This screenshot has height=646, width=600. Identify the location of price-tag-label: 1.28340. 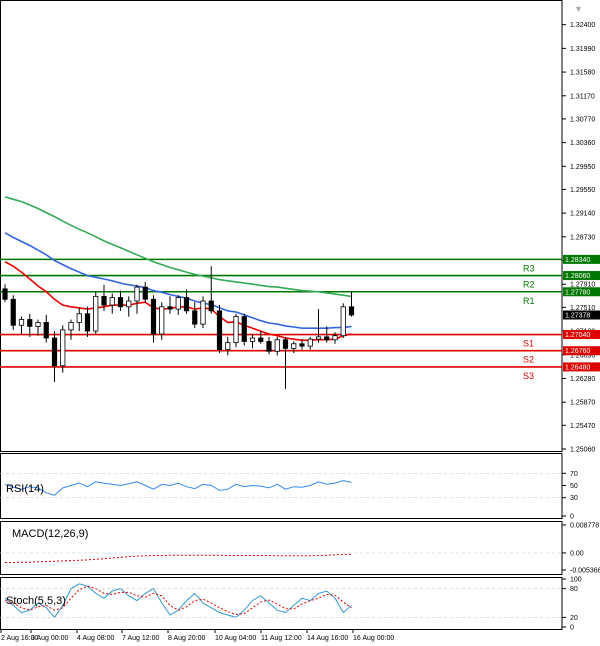
(577, 260).